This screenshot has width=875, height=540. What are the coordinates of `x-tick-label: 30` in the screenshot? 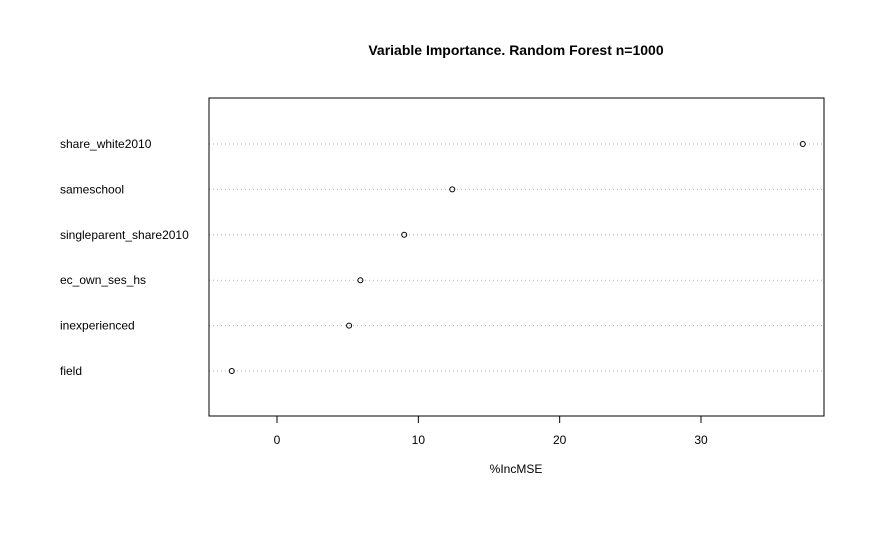 It's located at (701, 440).